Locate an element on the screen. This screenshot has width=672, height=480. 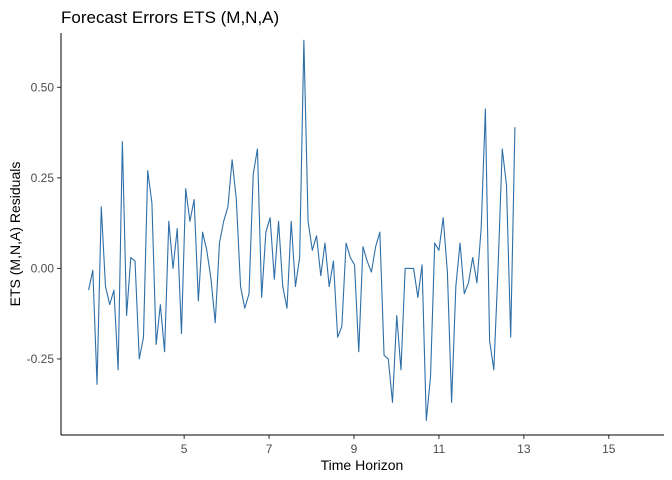
x-axis-ticks: 5 7 9 11 13 15 is located at coordinates (398, 445).